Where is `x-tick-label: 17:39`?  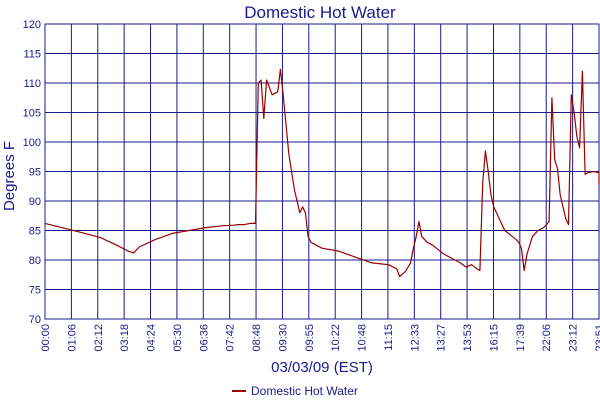
x-tick-label: 17:39 is located at coordinates (521, 338).